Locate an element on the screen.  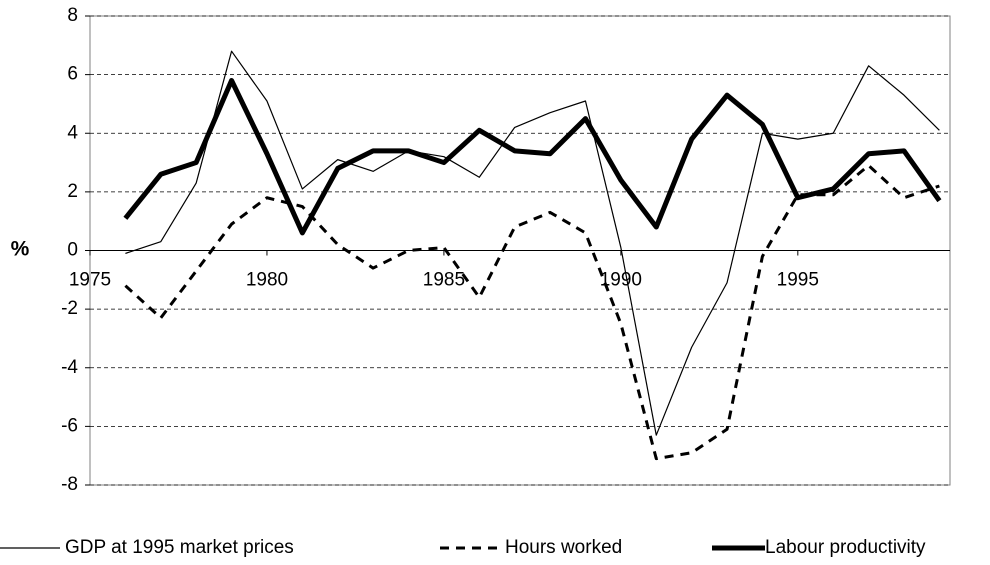
y-axis-label: % is located at coordinates (20, 249).